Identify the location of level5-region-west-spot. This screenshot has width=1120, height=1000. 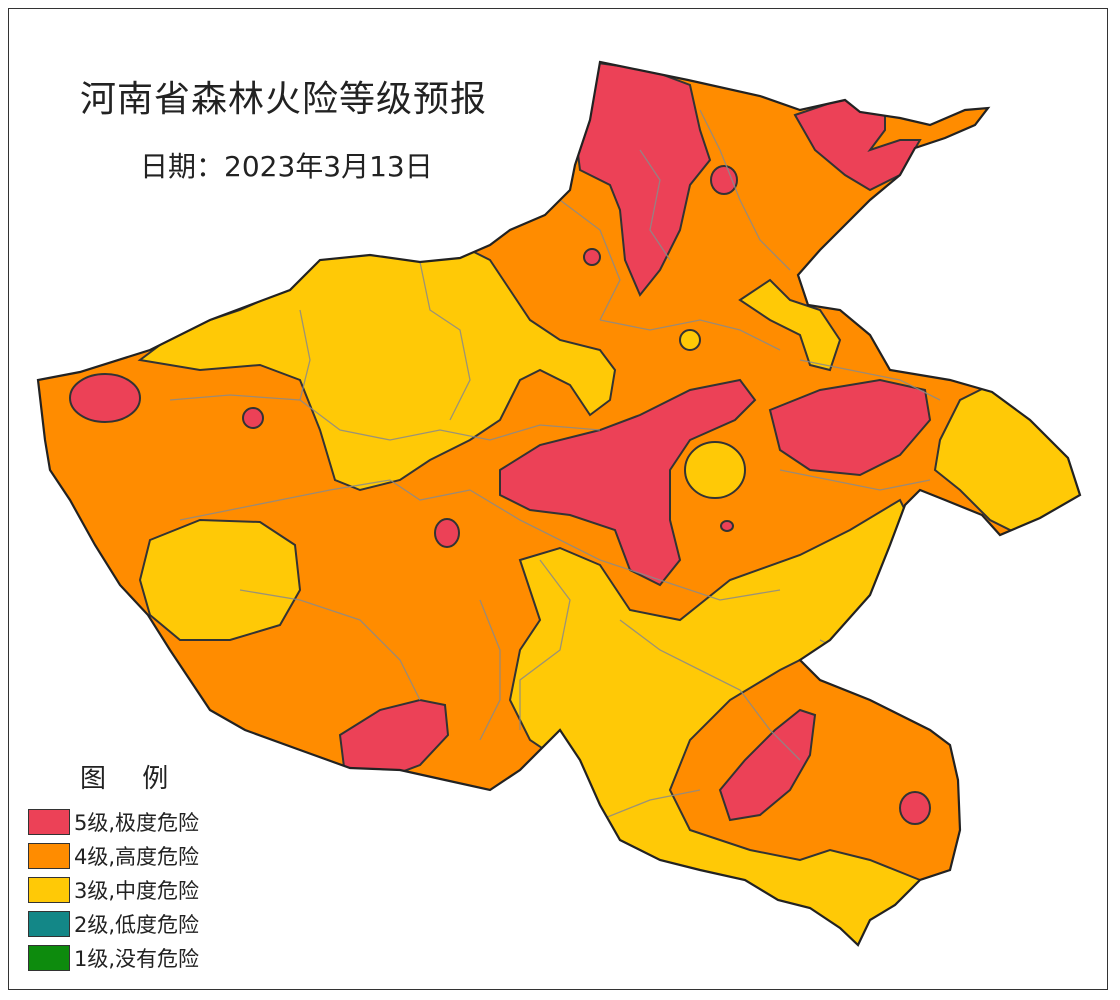
(105, 398).